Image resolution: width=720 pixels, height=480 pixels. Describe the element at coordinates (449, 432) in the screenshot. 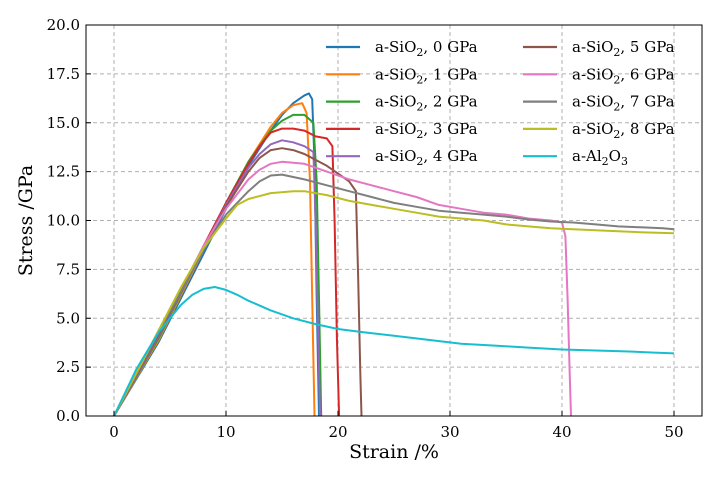

I see `x-tick-label: 30` at that location.